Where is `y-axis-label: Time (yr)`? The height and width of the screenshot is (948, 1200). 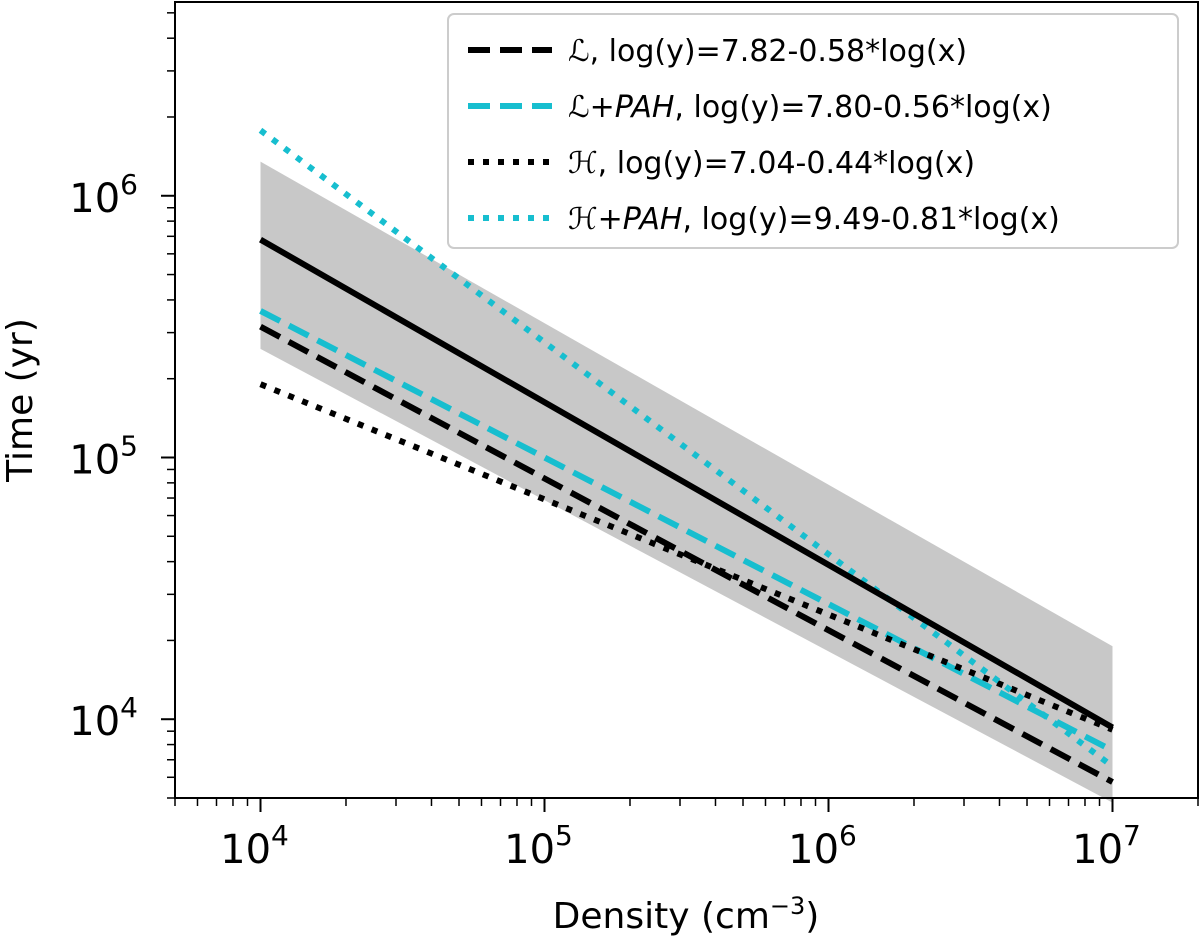
y-axis-label: Time (yr) is located at coordinates (20, 400).